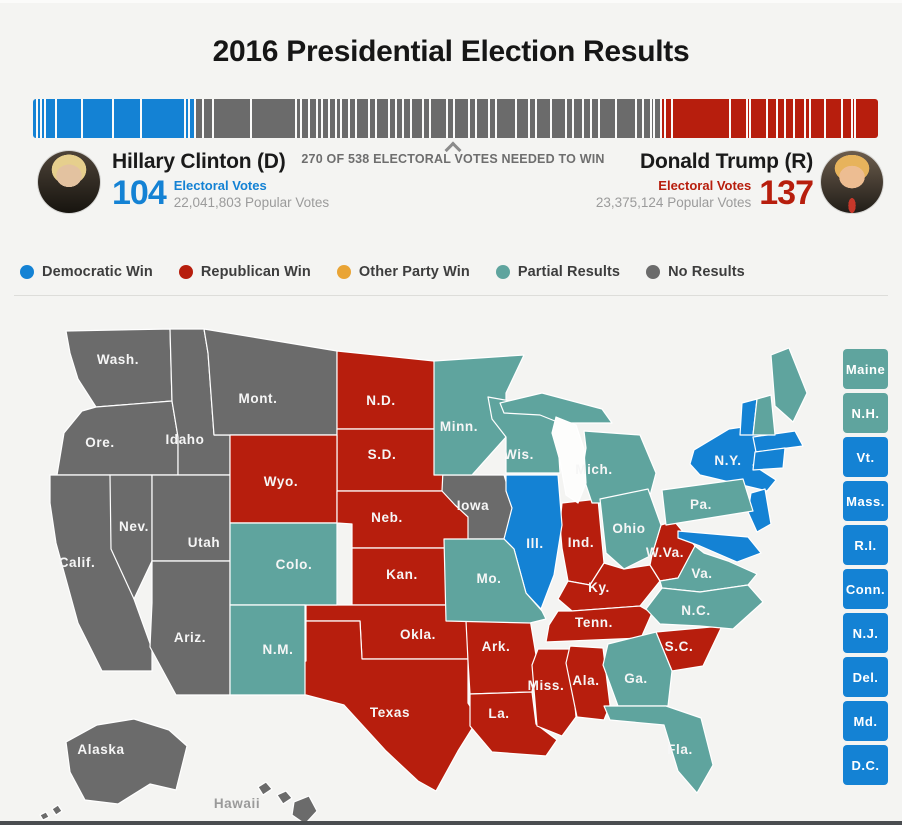  I want to click on small-state-box-dc: D.C., so click(865, 765).